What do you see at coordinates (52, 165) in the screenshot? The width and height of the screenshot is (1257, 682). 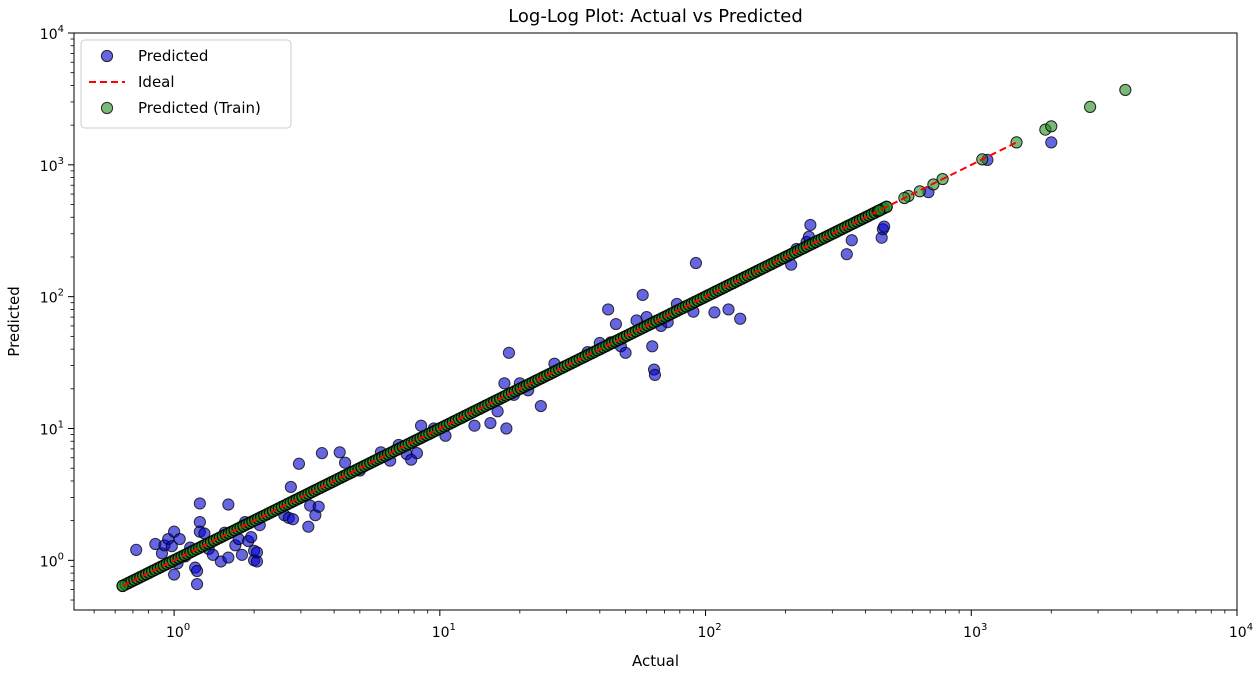 I see `y-tick-label: 10³` at bounding box center [52, 165].